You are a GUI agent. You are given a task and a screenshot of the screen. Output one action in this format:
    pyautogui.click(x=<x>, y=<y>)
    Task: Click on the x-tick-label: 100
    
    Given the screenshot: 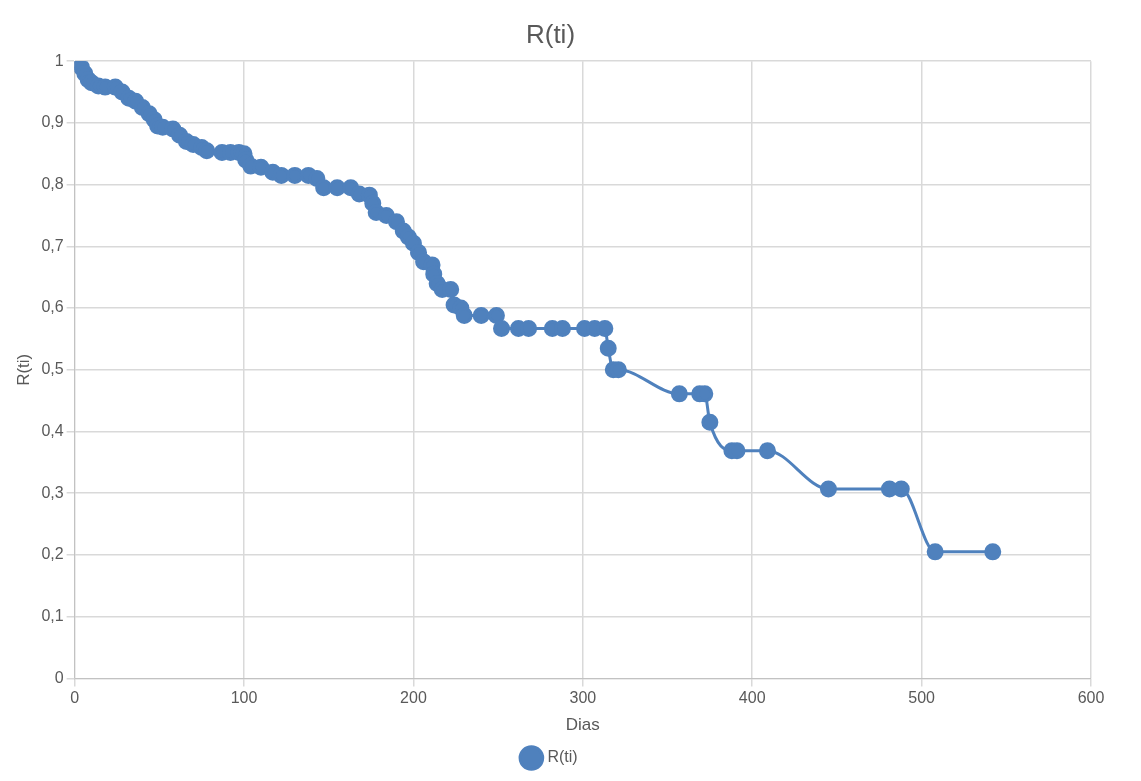 What is the action you would take?
    pyautogui.click(x=244, y=698)
    